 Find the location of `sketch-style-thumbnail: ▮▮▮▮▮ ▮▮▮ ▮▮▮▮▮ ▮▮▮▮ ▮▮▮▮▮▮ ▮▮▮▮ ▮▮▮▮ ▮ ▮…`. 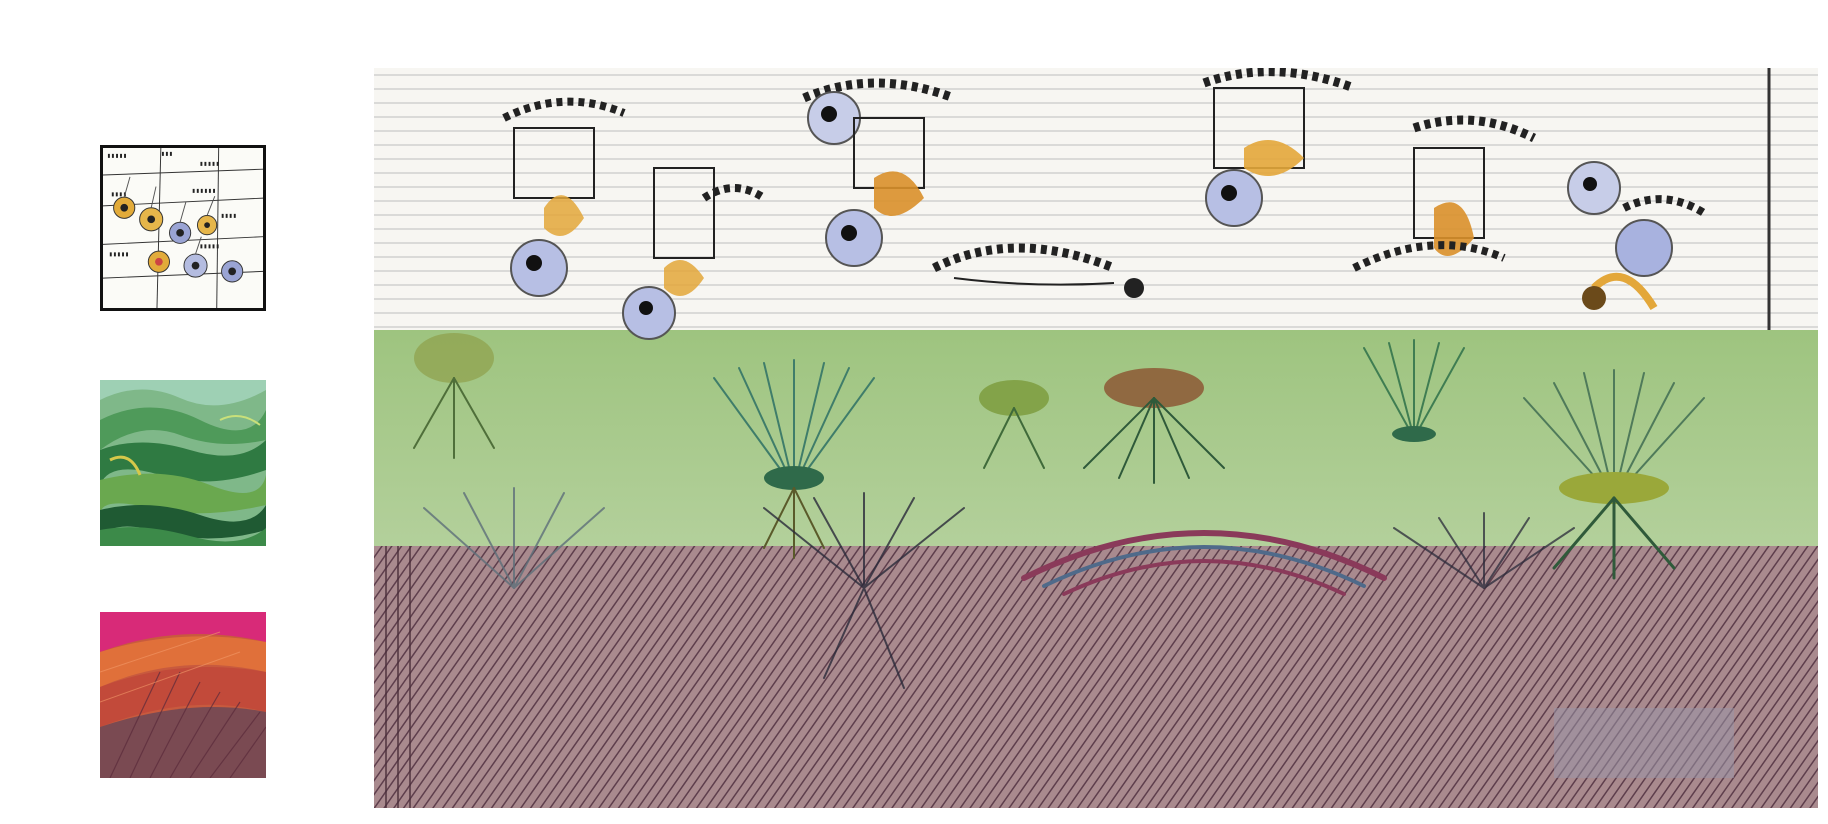

sketch-style-thumbnail: ▮▮▮▮▮ ▮▮▮ ▮▮▮▮▮ ▮▮▮▮ ▮▮▮▮▮▮ ▮▮▮▮ ▮▮▮▮ ▮ ▮… is located at coordinates (183, 228).